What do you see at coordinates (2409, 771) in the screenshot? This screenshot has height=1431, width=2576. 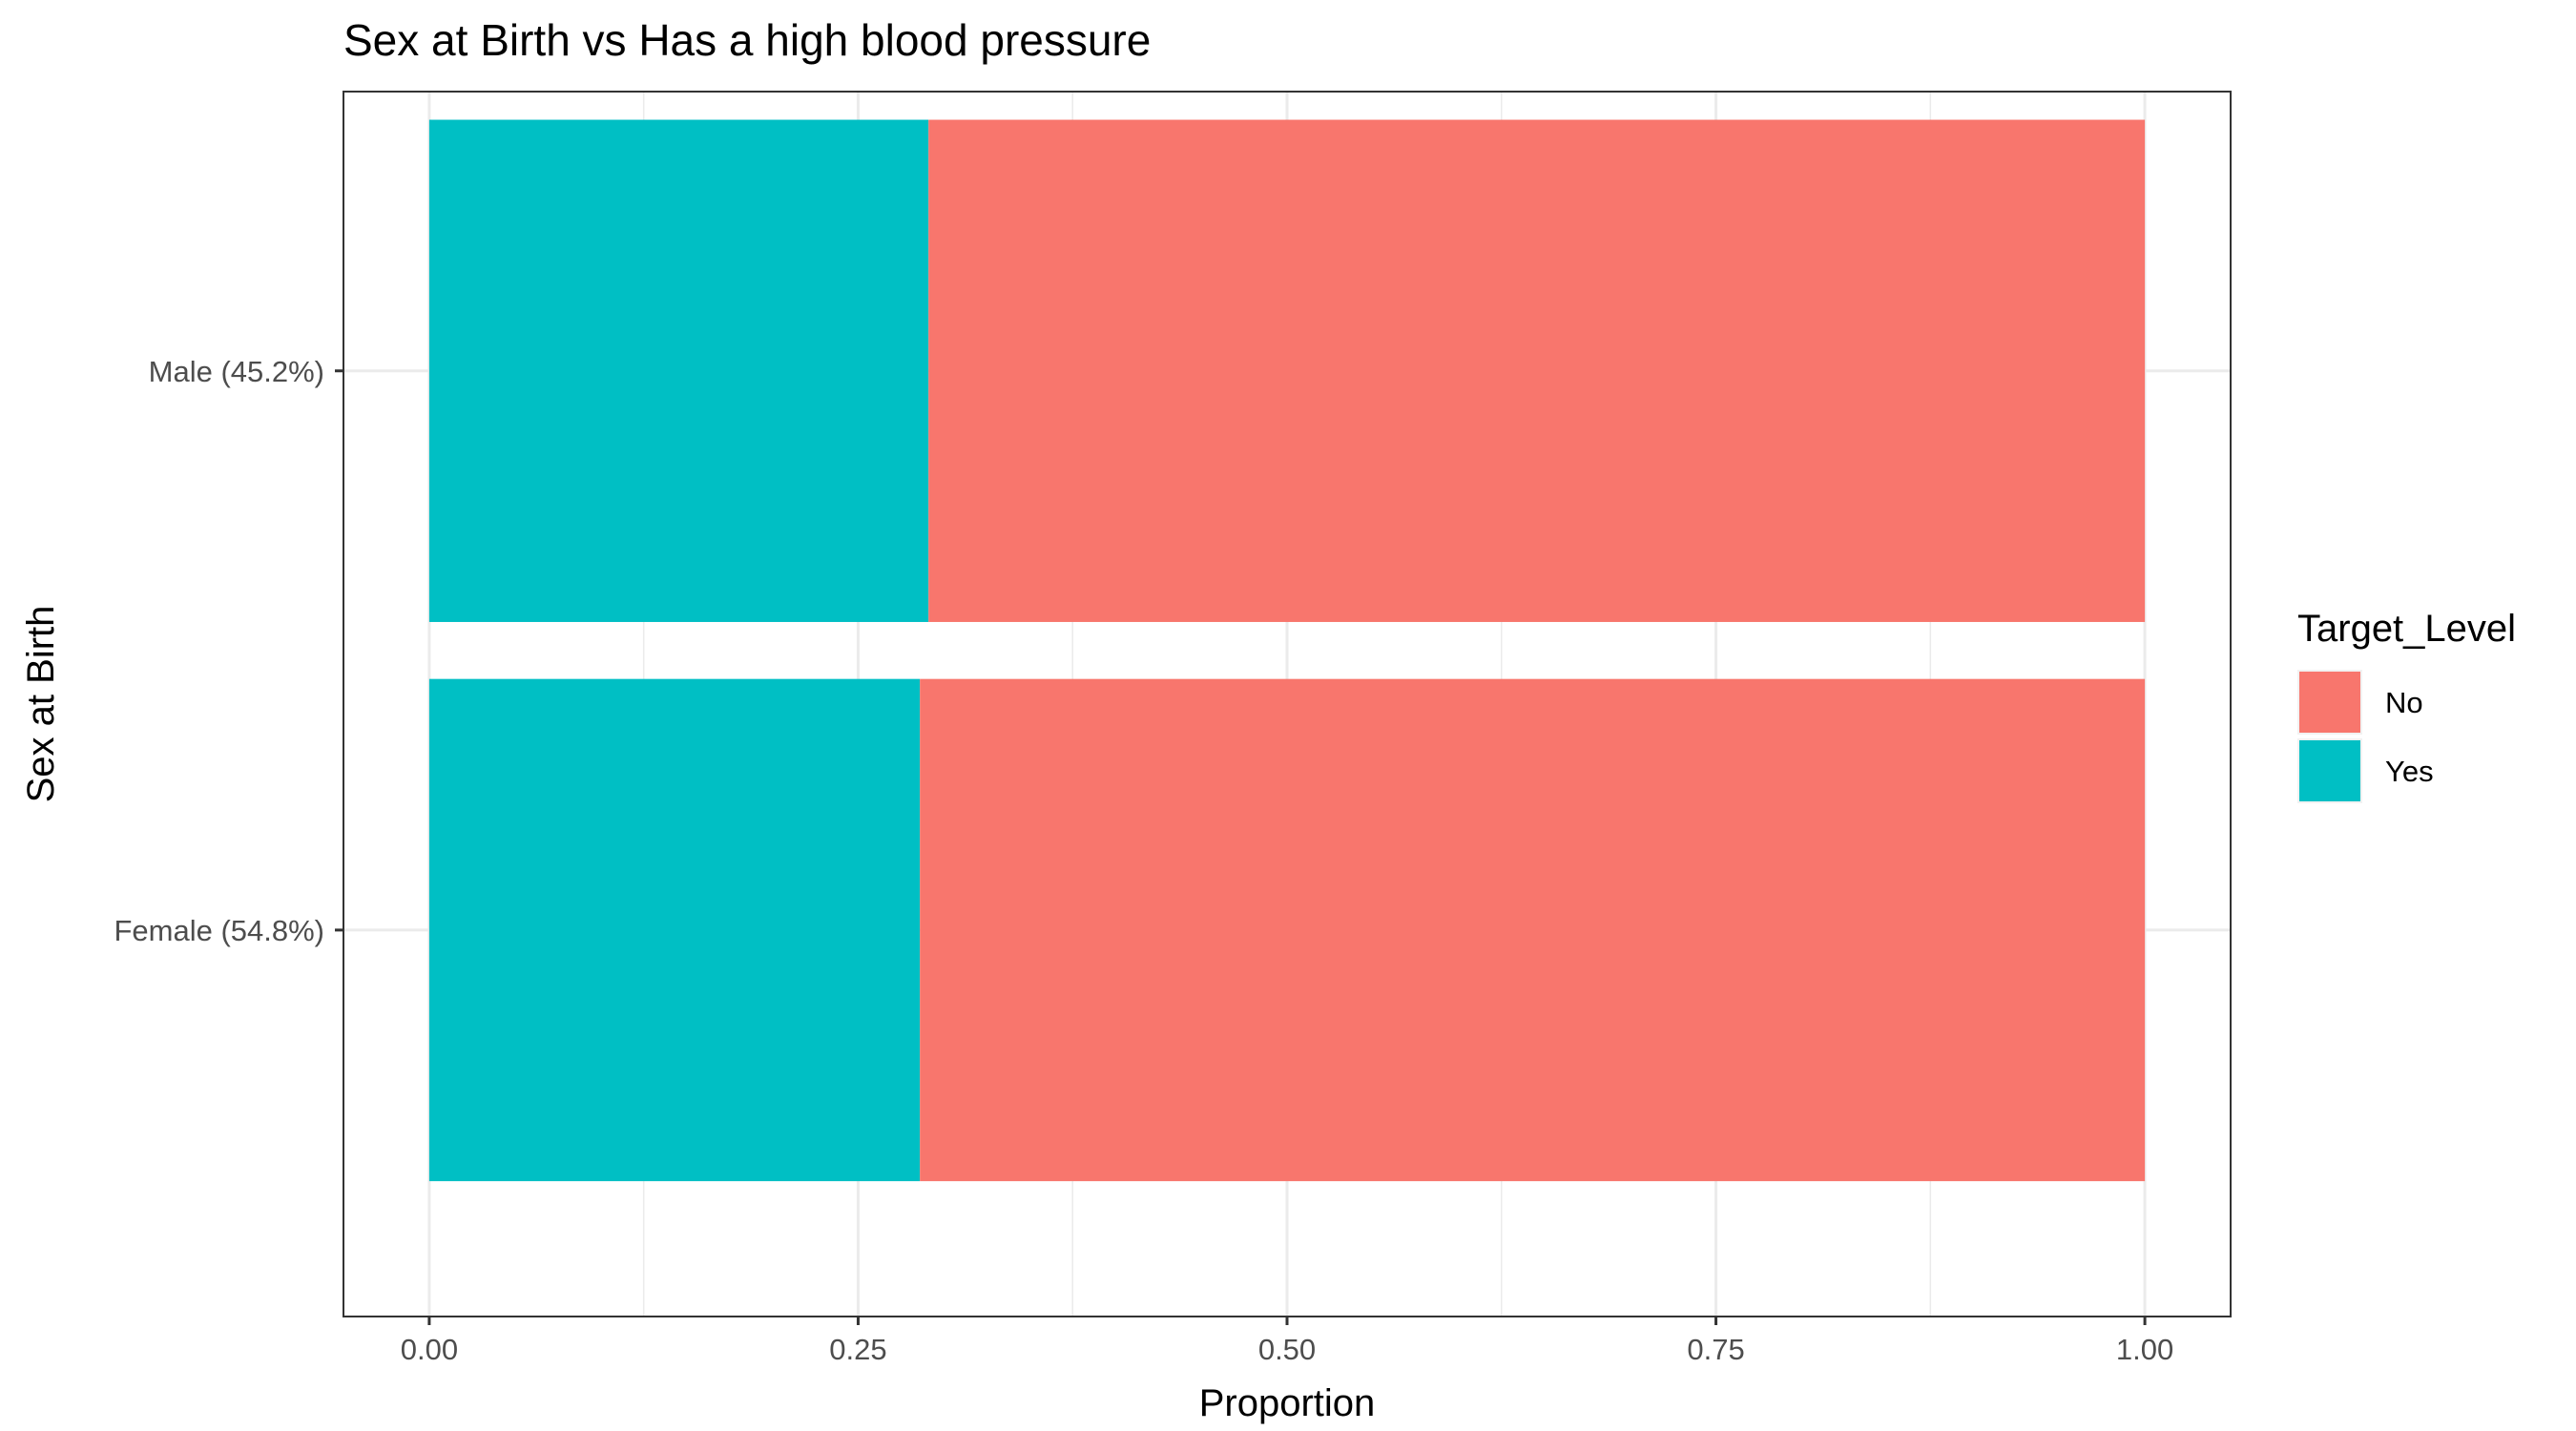 I see `legend-label-yes: Yes` at bounding box center [2409, 771].